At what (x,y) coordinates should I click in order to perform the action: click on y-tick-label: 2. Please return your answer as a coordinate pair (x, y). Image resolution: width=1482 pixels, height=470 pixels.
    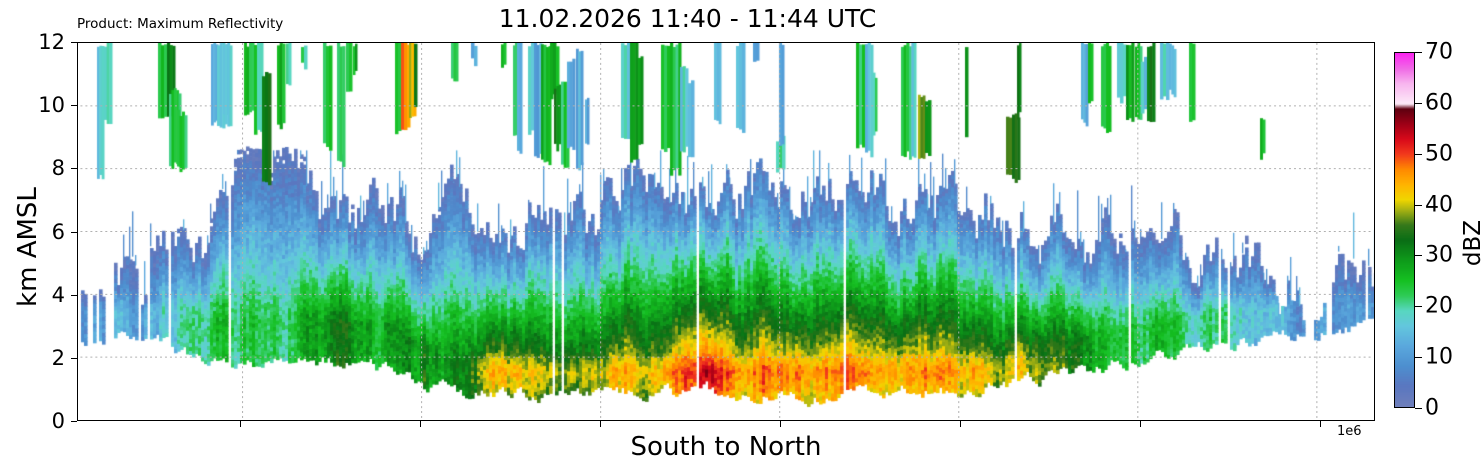
    Looking at the image, I should click on (58, 357).